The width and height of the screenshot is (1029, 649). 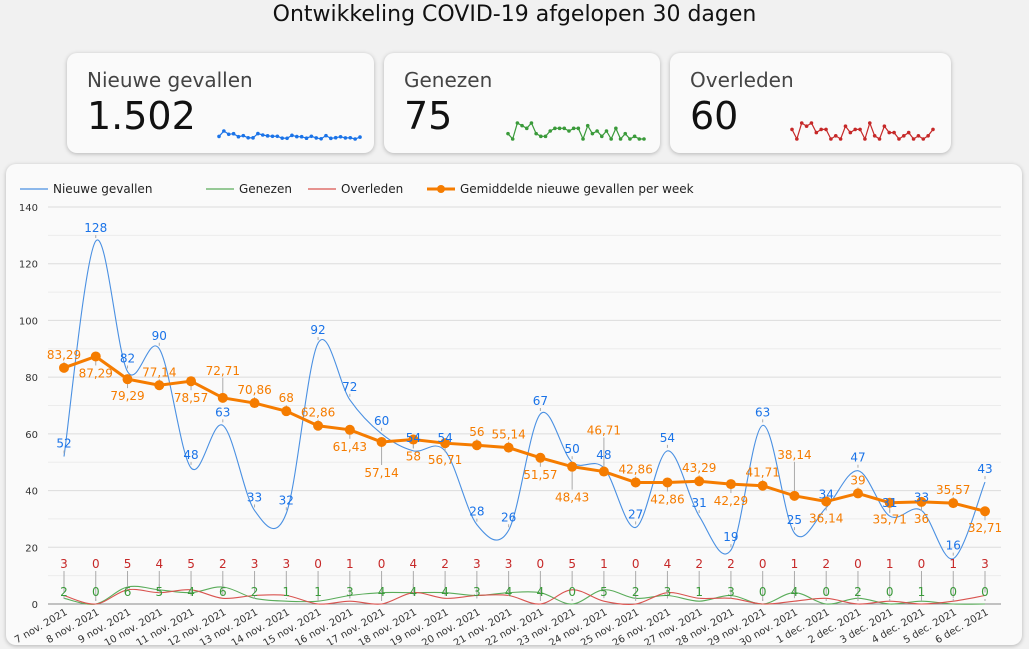 What do you see at coordinates (31, 378) in the screenshot?
I see `y-tick-label: 80` at bounding box center [31, 378].